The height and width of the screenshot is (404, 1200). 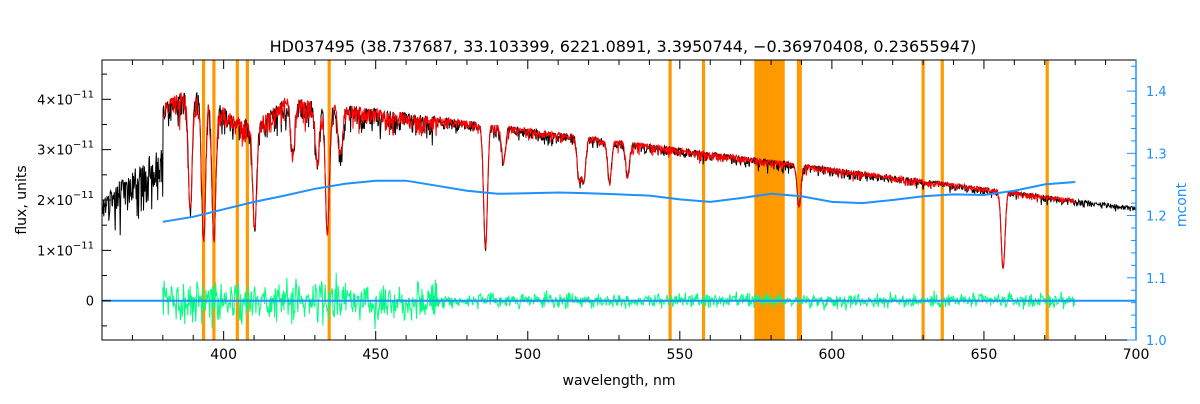 I want to click on y-axis-label-left: flux, units, so click(x=22, y=199).